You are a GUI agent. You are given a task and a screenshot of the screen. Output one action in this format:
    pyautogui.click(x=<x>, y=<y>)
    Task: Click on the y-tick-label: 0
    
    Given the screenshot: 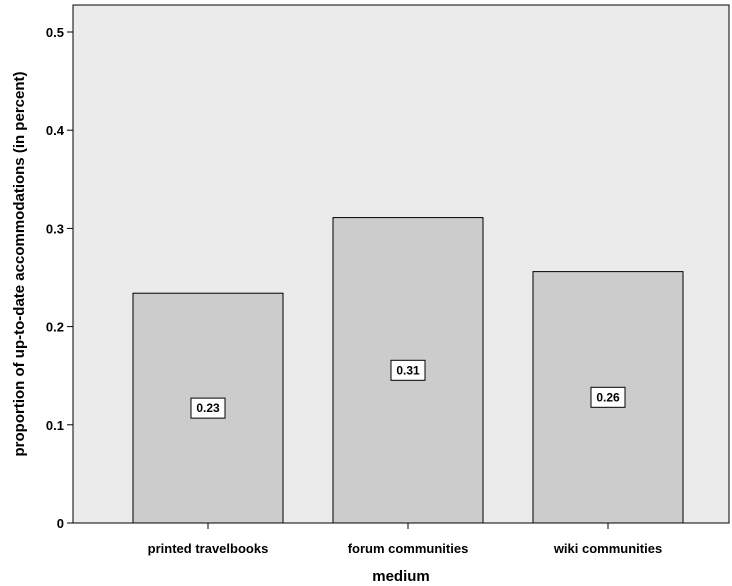 What is the action you would take?
    pyautogui.click(x=60, y=523)
    